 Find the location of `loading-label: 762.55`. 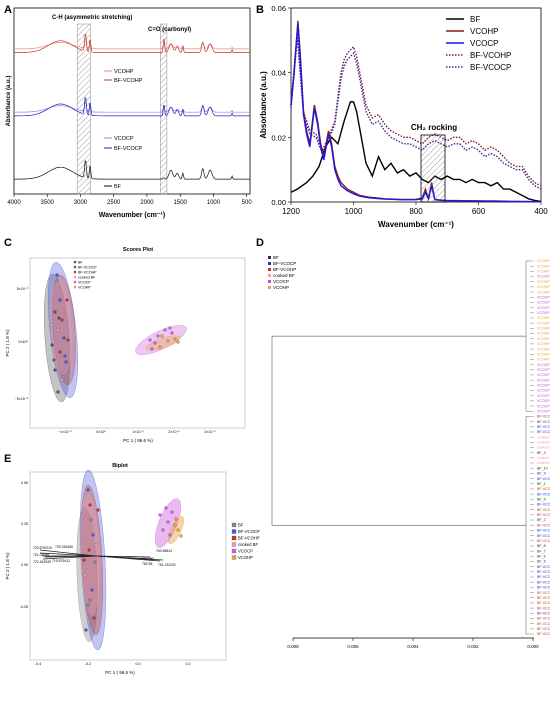

loading-label: 762.55 is located at coordinates (147, 564).